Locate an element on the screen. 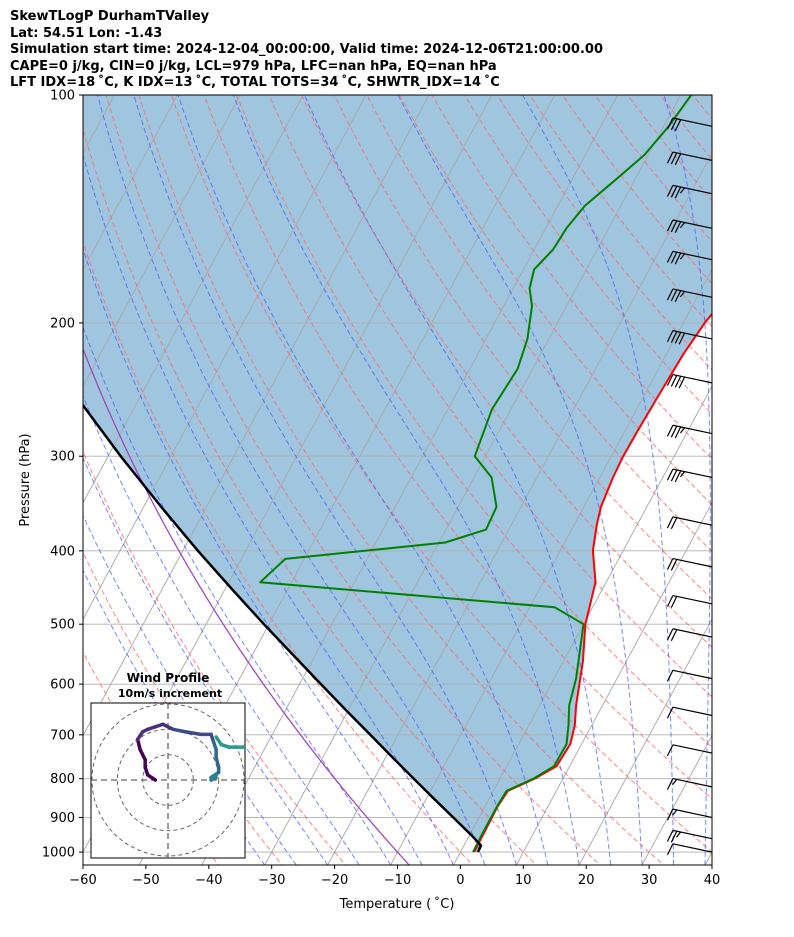 Image resolution: width=794 pixels, height=937 pixels. y-tick-label: 700 is located at coordinates (62, 735).